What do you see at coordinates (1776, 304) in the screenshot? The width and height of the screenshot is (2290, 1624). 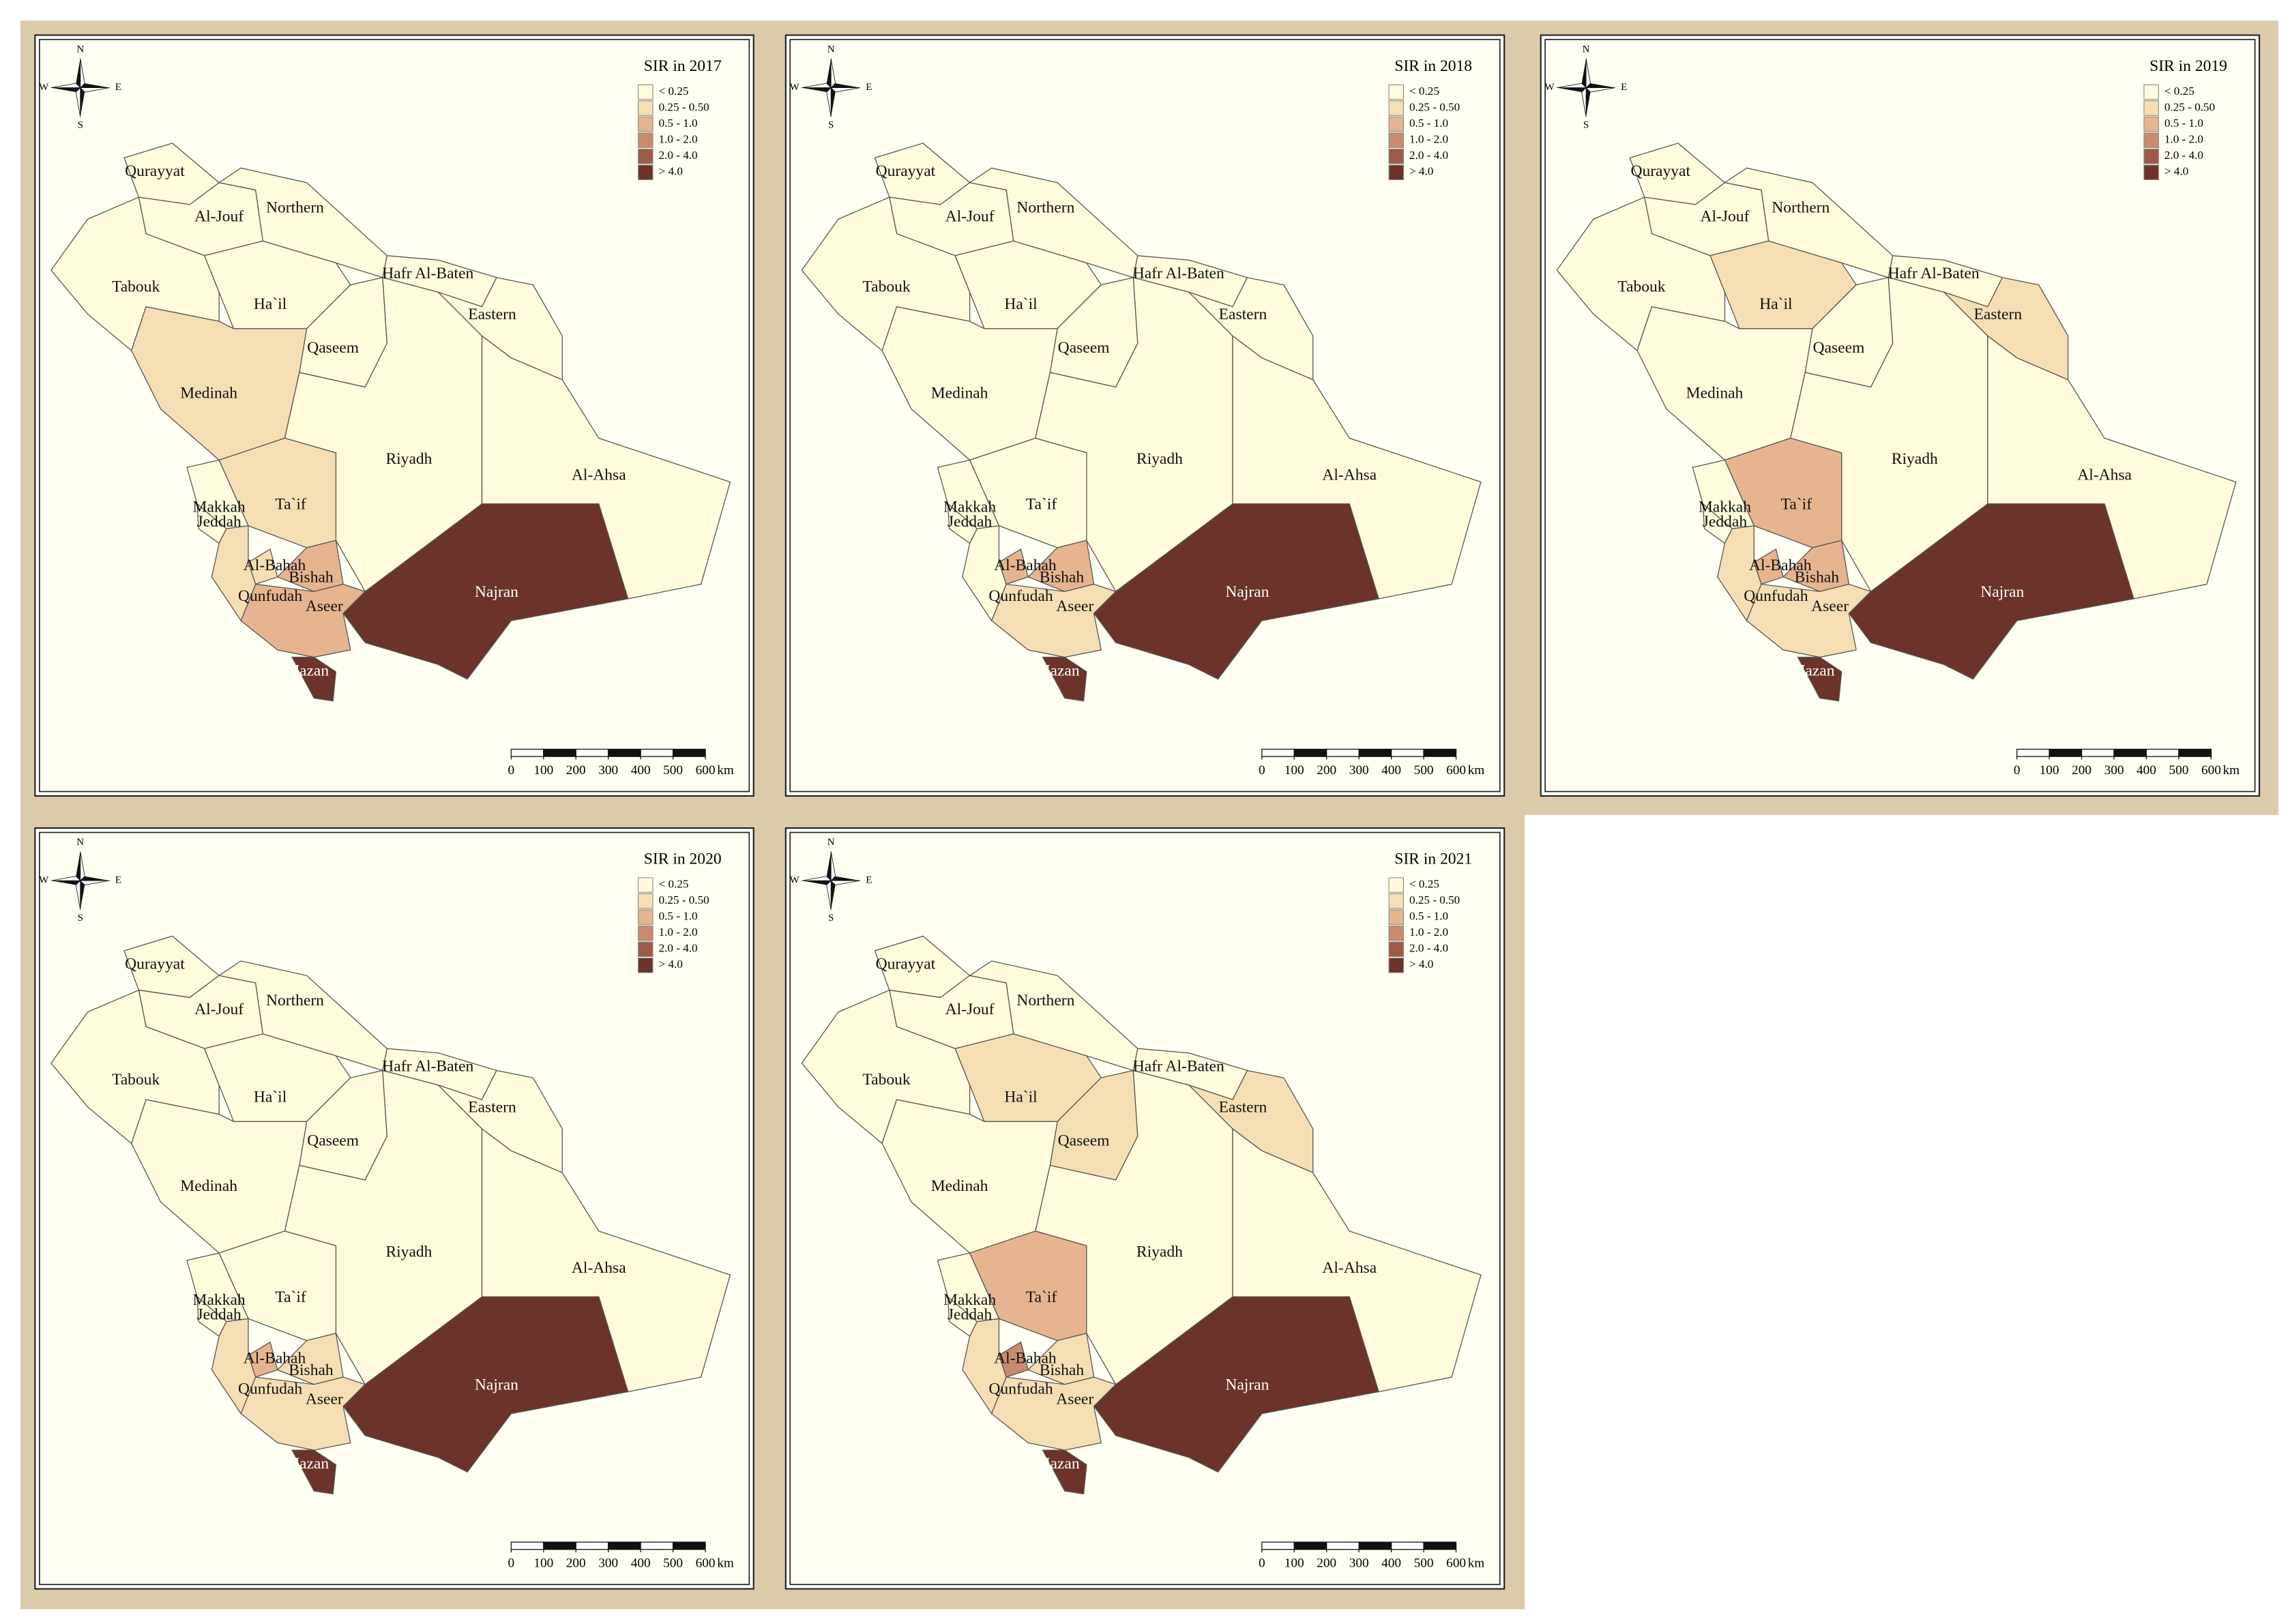 I see `region-label: Ha`il` at bounding box center [1776, 304].